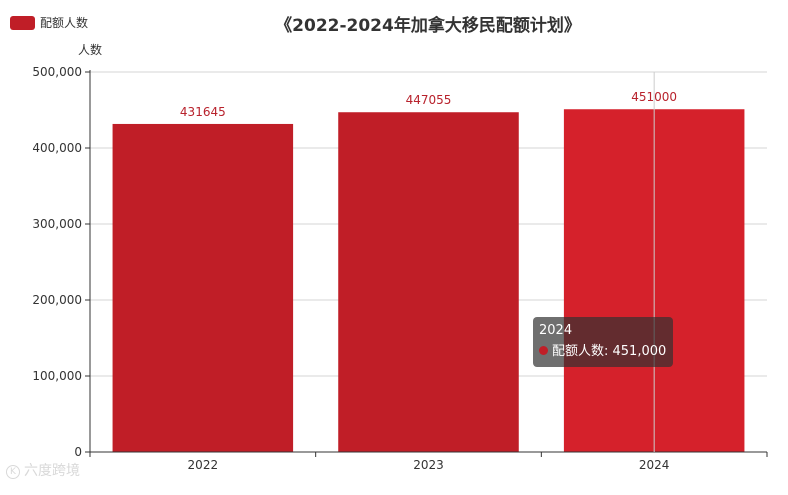  What do you see at coordinates (22, 23) in the screenshot?
I see `legend-swatch` at bounding box center [22, 23].